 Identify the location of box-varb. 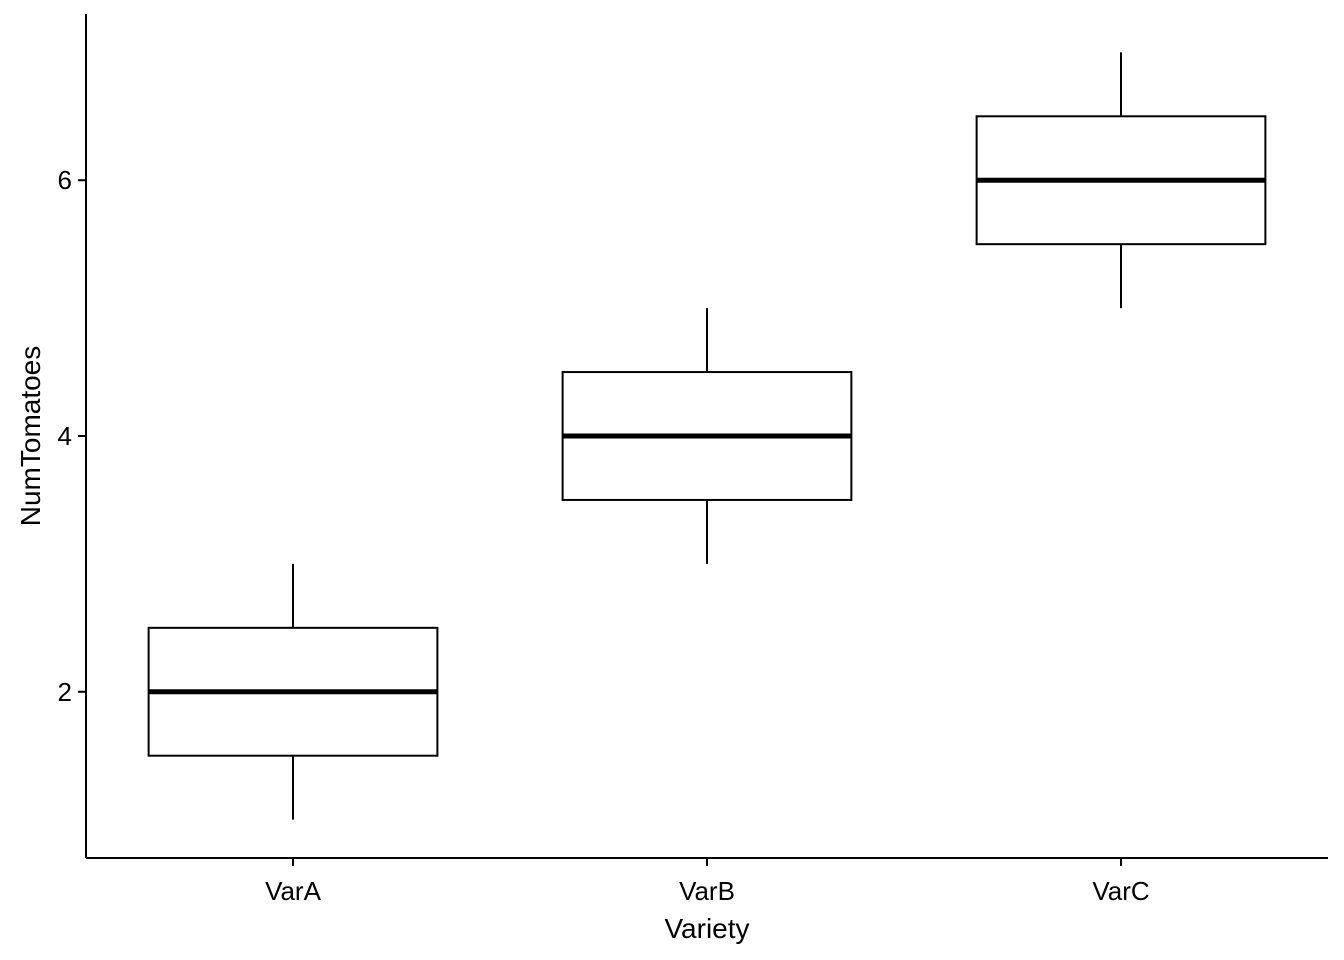
(707, 436).